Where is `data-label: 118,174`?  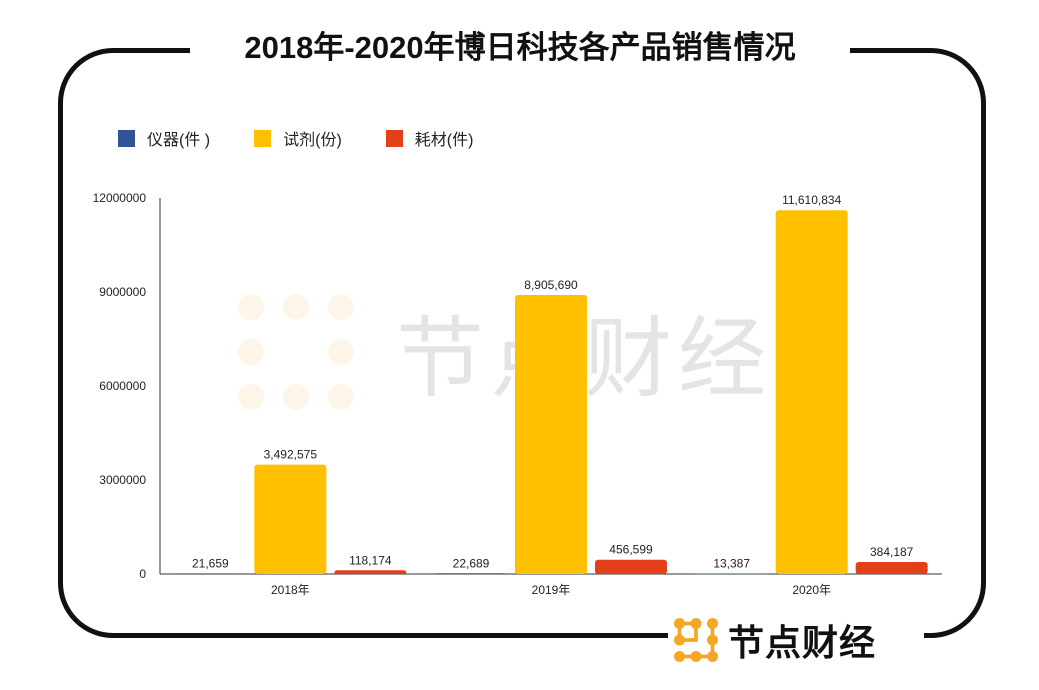
data-label: 118,174 is located at coordinates (370, 560).